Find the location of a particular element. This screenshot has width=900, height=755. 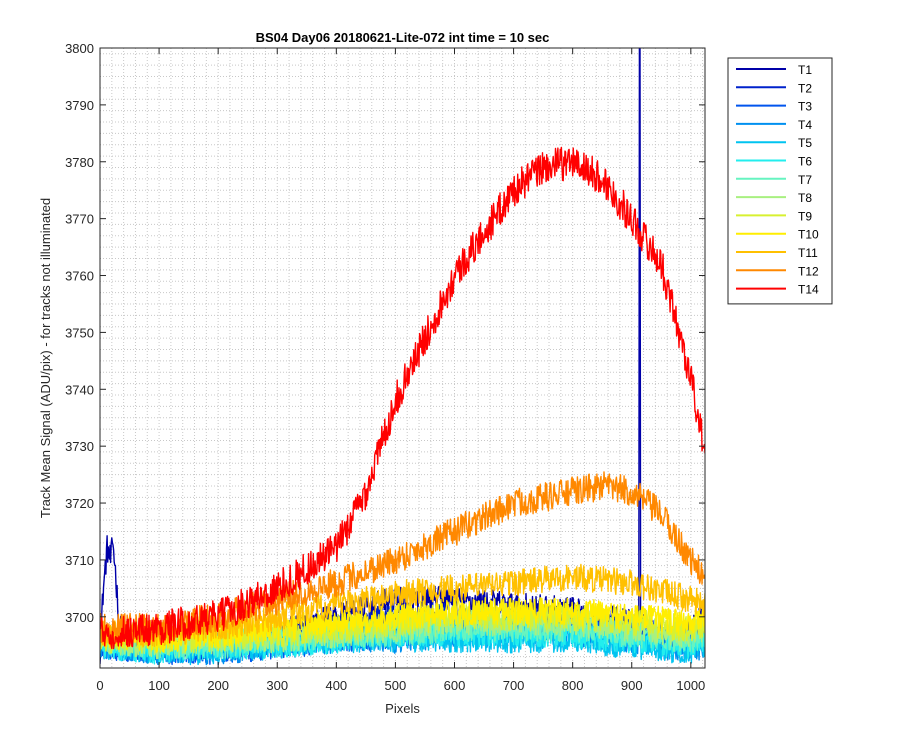

x-tick-label: 800 is located at coordinates (573, 685).